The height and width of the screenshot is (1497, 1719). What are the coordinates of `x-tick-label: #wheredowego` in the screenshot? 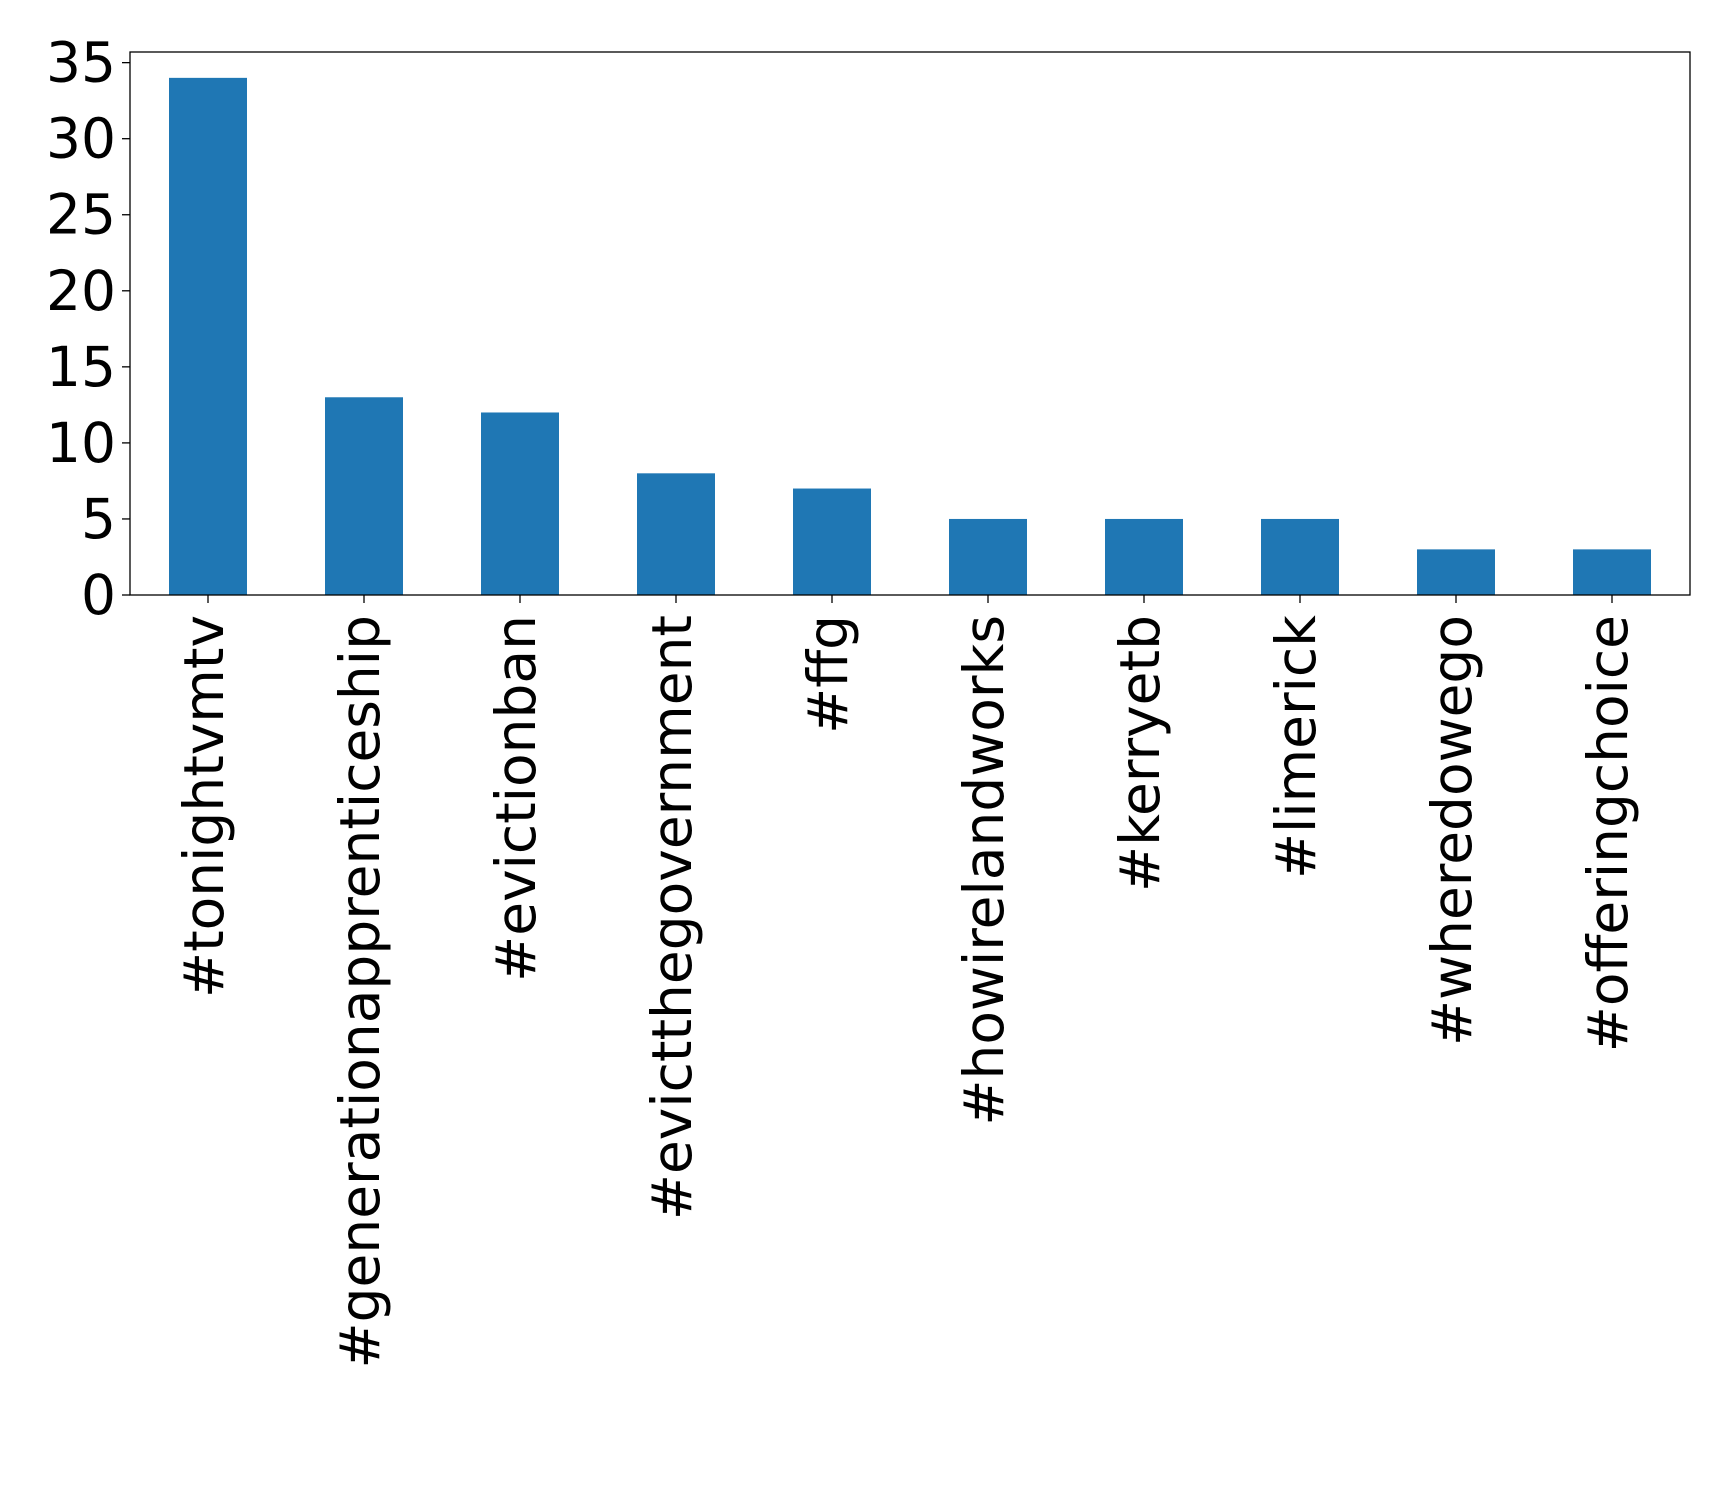 It's located at (1452, 830).